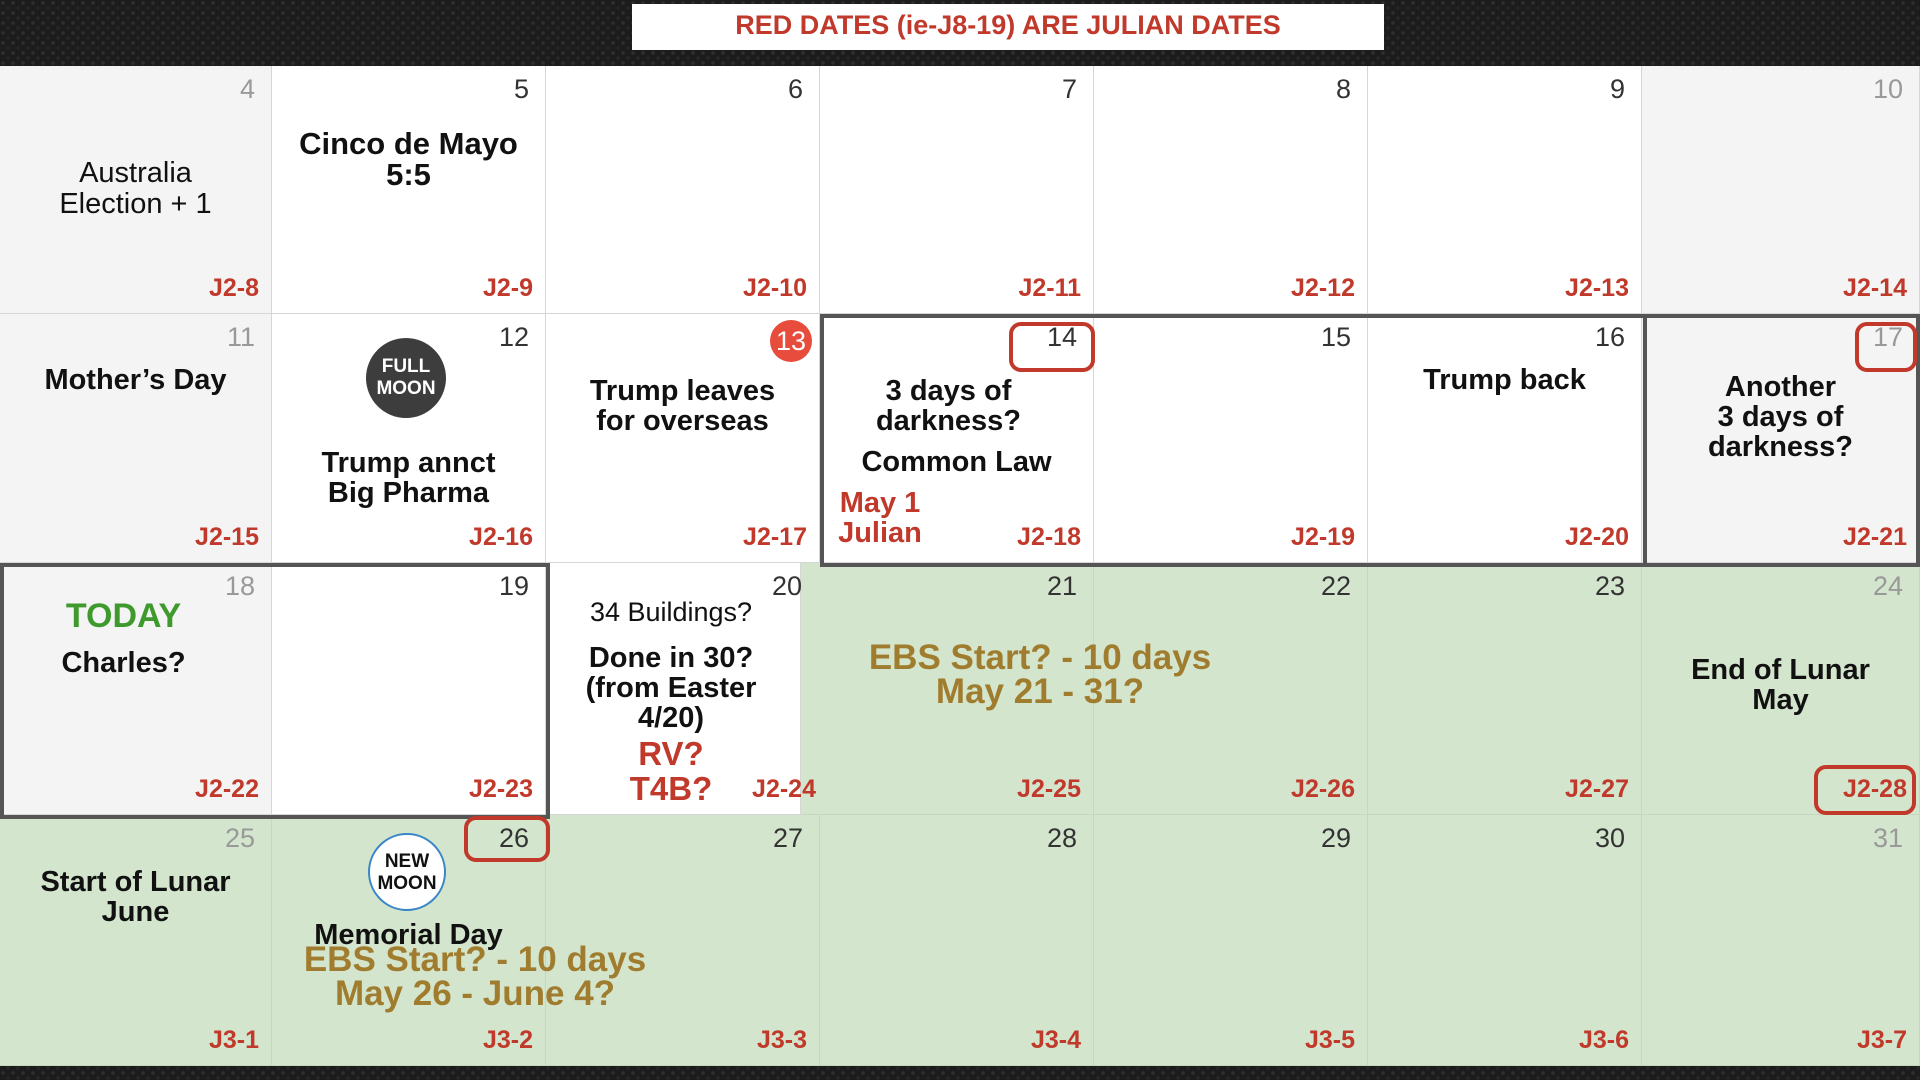 This screenshot has width=1920, height=1080. What do you see at coordinates (1061, 586) in the screenshot?
I see `day-number: 21` at bounding box center [1061, 586].